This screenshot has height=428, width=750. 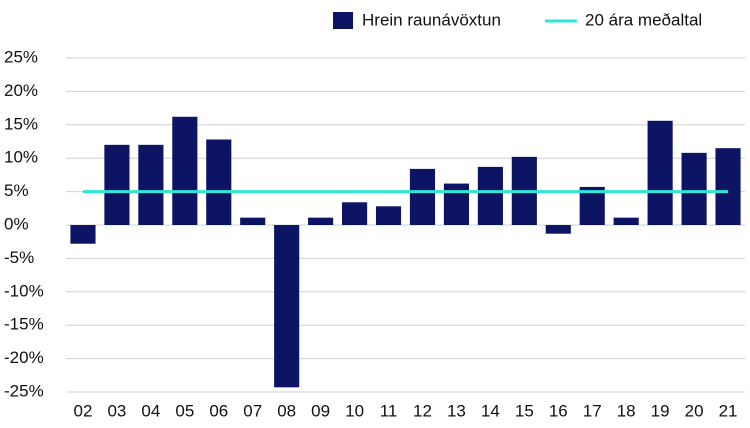 What do you see at coordinates (490, 410) in the screenshot?
I see `x-tick-label: 14` at bounding box center [490, 410].